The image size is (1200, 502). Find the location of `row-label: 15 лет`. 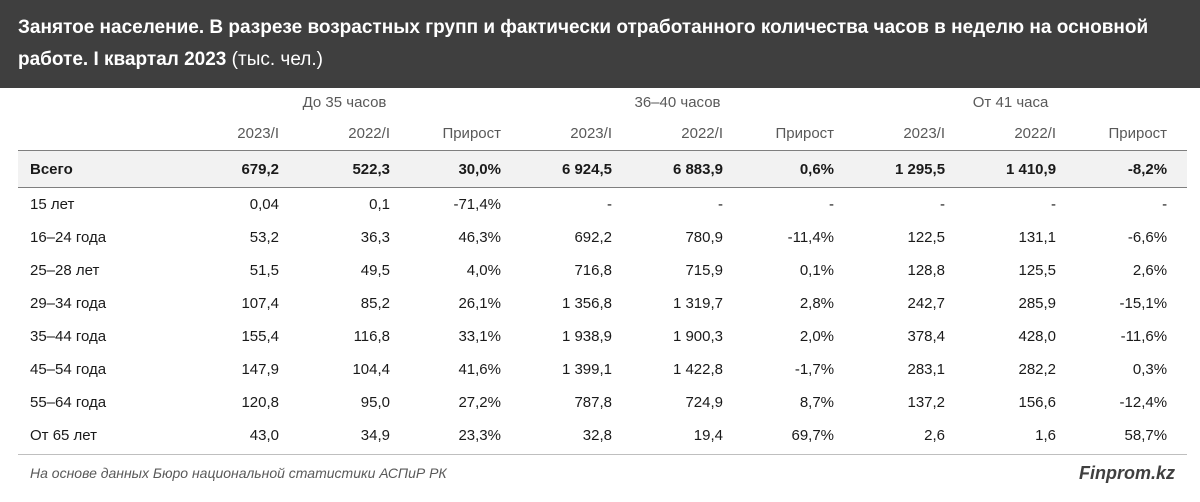

row-label: 15 лет is located at coordinates (52, 204).